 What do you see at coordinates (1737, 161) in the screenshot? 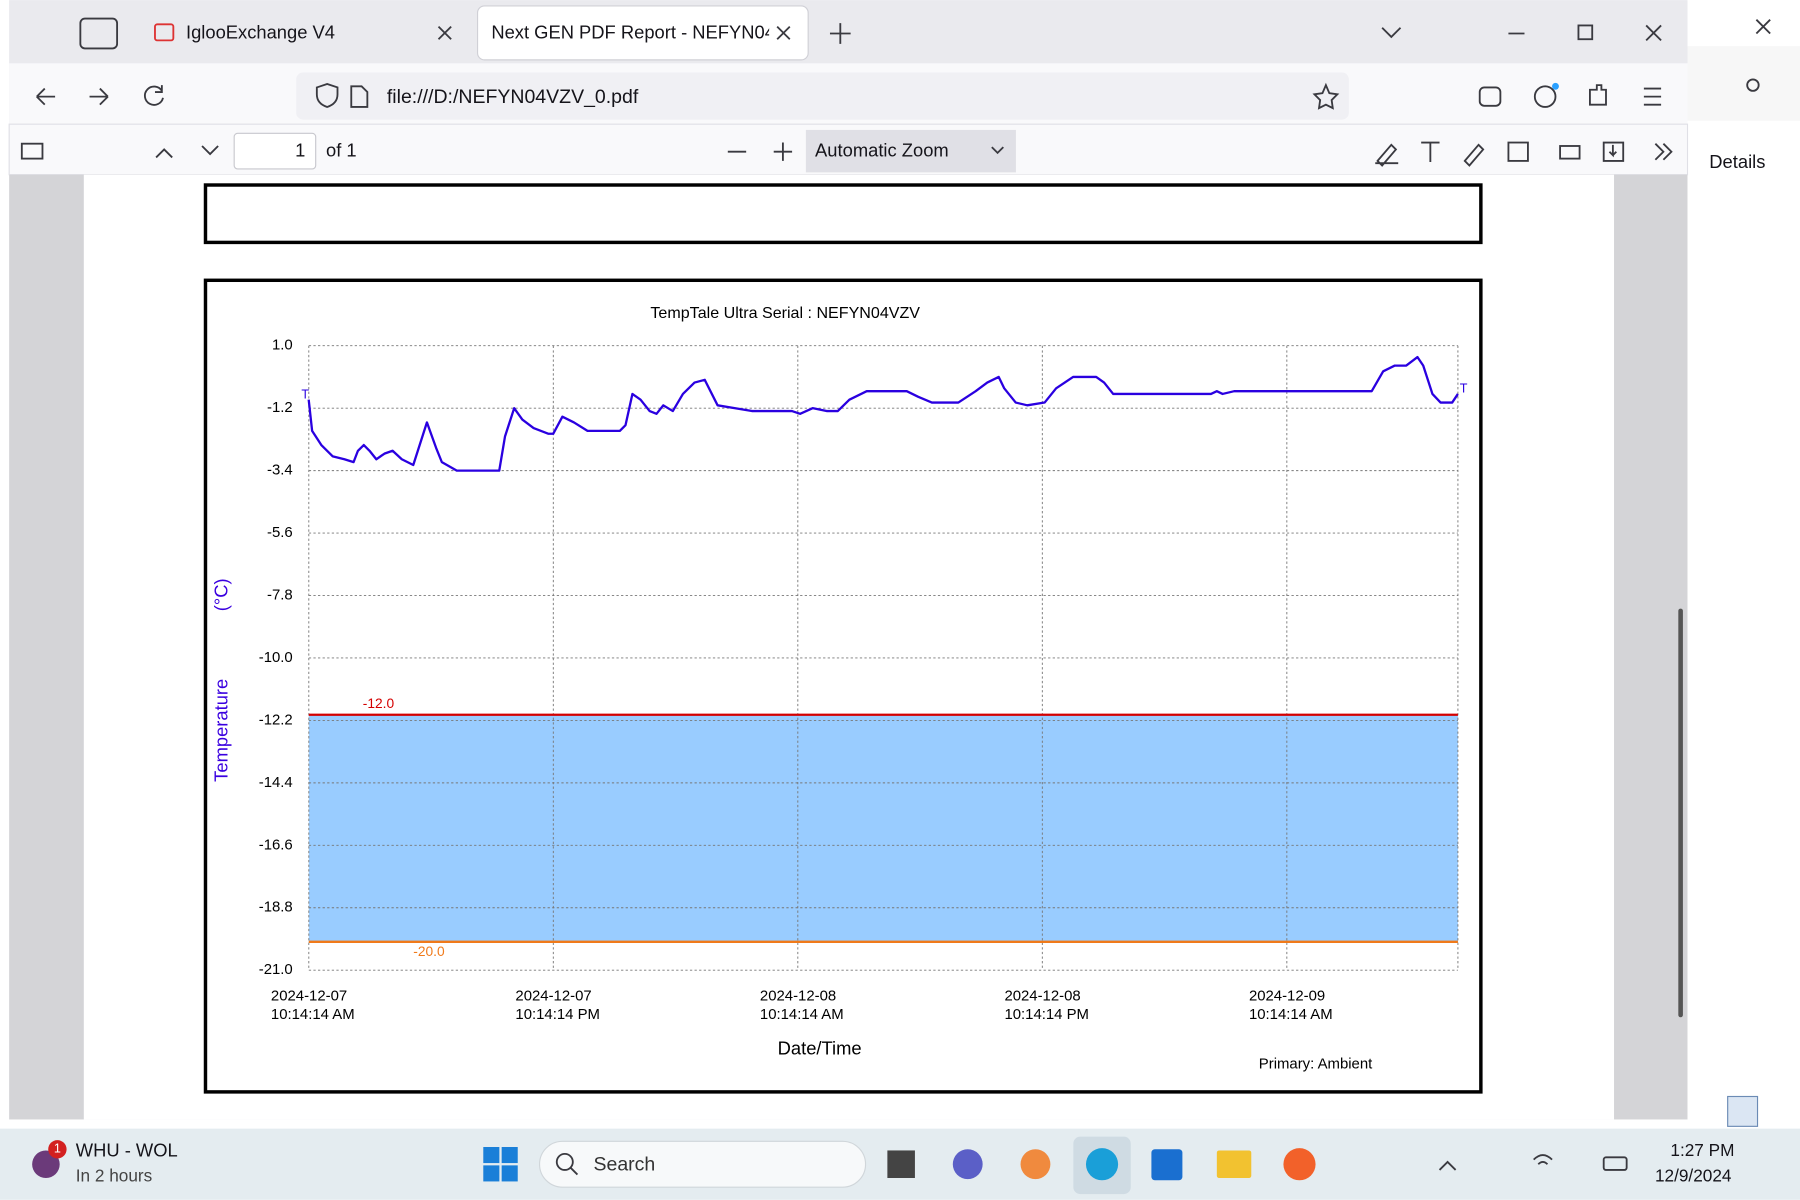
I see `details-label: Details` at bounding box center [1737, 161].